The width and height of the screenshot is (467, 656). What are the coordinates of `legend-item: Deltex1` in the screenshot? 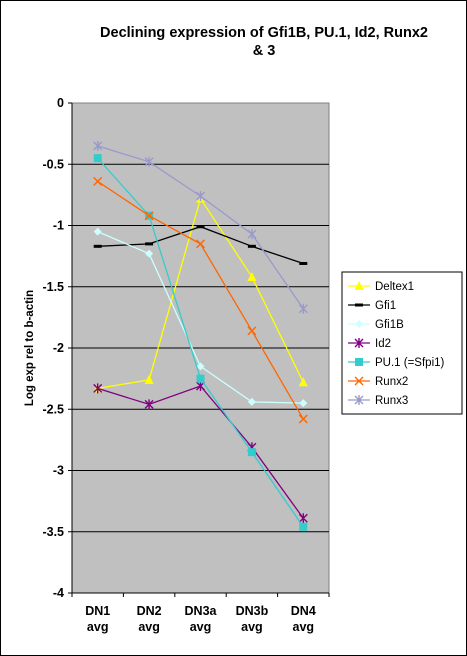 It's located at (381, 287).